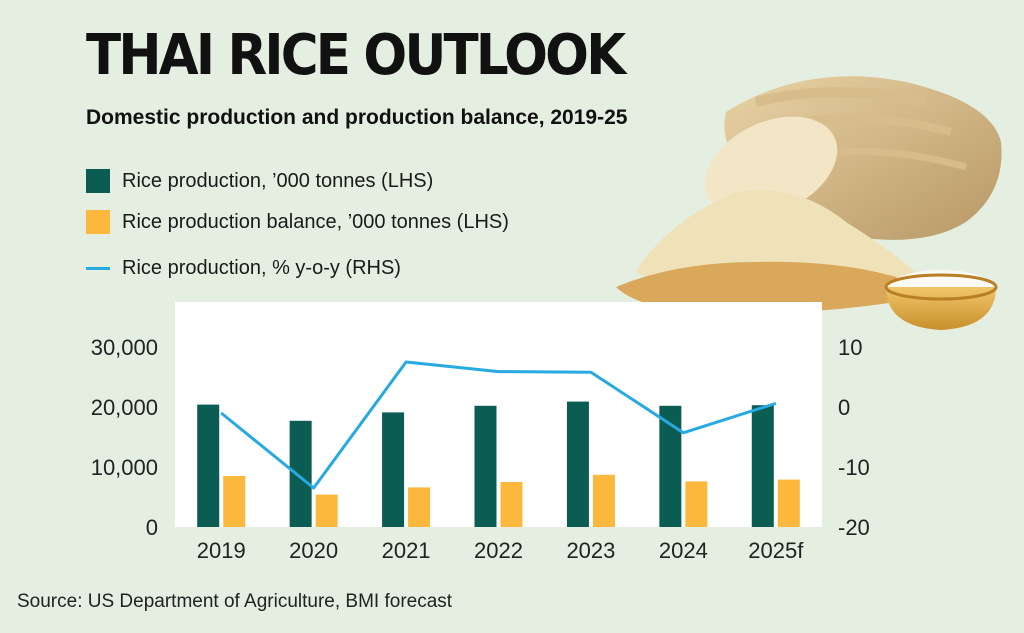 The height and width of the screenshot is (633, 1024). What do you see at coordinates (498, 550) in the screenshot?
I see `x-tick-label: 2022` at bounding box center [498, 550].